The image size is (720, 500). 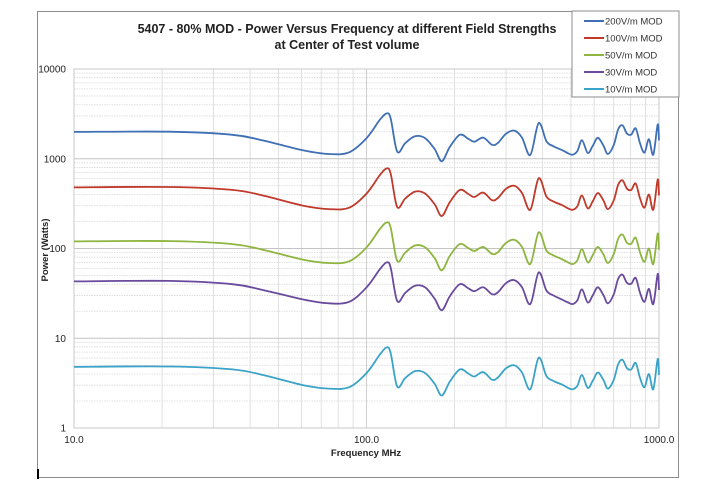 What do you see at coordinates (631, 90) in the screenshot?
I see `legend-label: 10V/m MOD` at bounding box center [631, 90].